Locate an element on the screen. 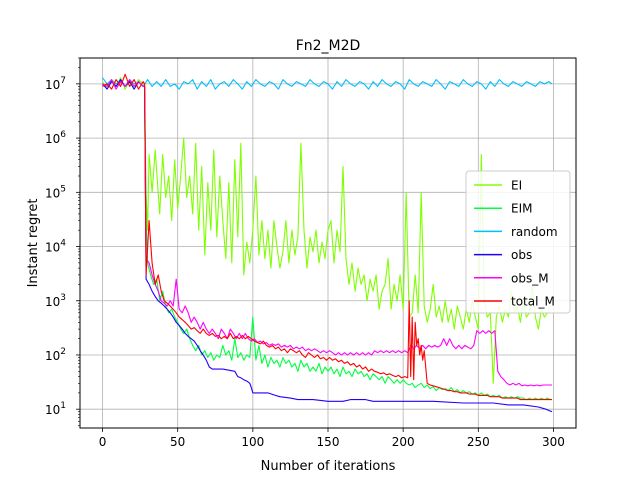  chart-title: Fn2_M2D is located at coordinates (328, 46).